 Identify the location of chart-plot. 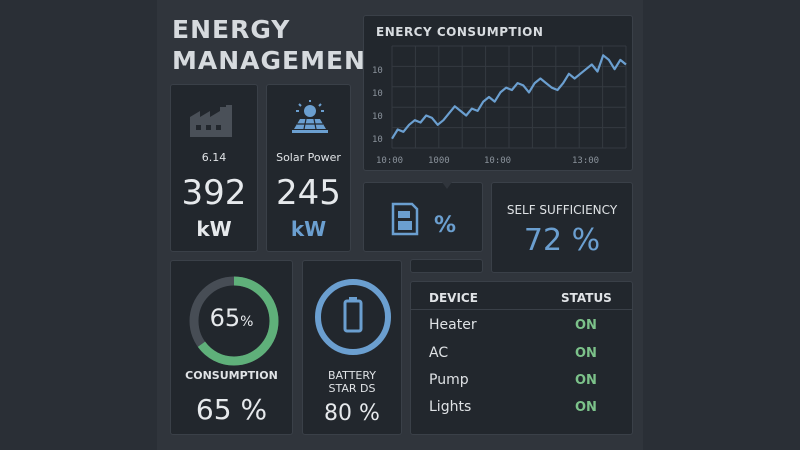
(509, 97).